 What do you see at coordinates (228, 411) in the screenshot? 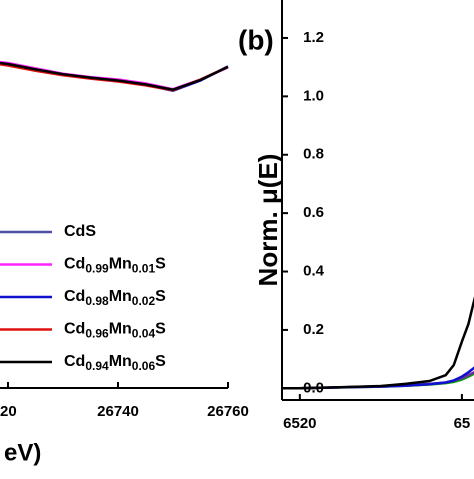
I see `x-tick-label: 26760` at bounding box center [228, 411].